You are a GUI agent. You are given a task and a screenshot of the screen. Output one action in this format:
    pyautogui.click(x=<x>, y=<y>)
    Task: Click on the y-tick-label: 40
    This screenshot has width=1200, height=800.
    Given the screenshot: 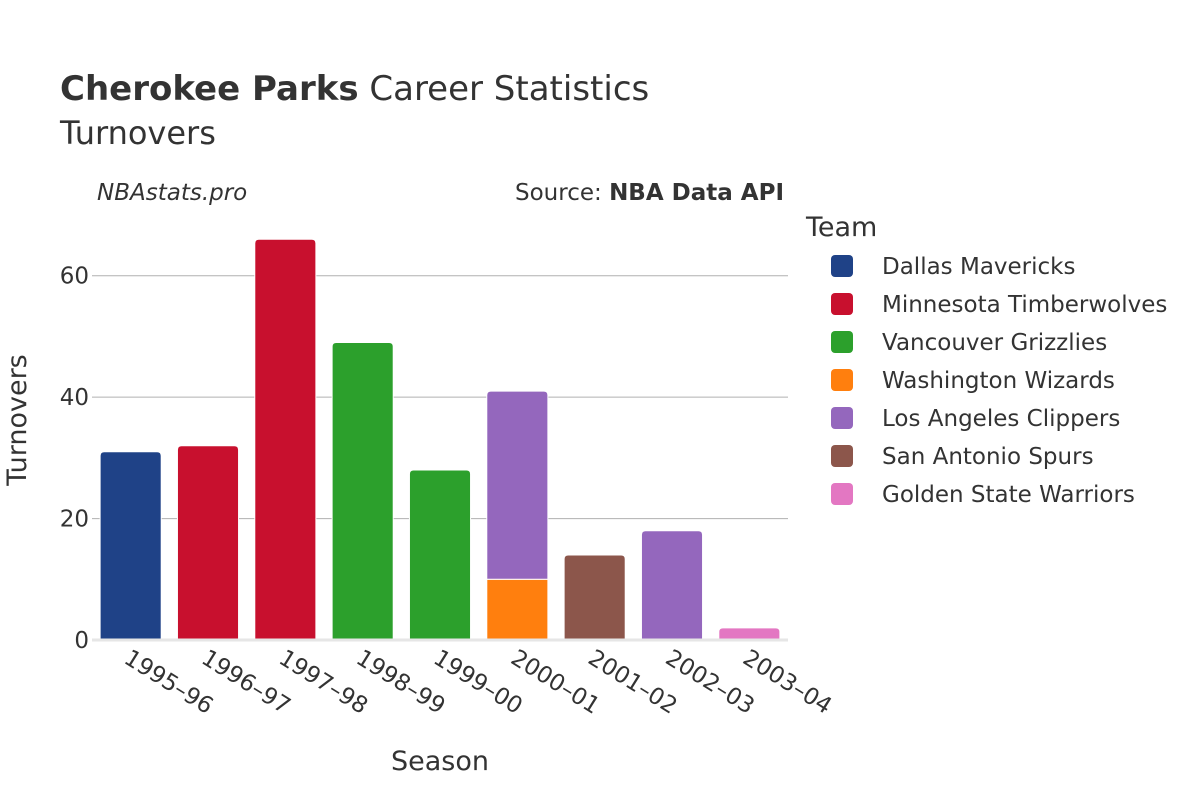 What is the action you would take?
    pyautogui.click(x=74, y=398)
    